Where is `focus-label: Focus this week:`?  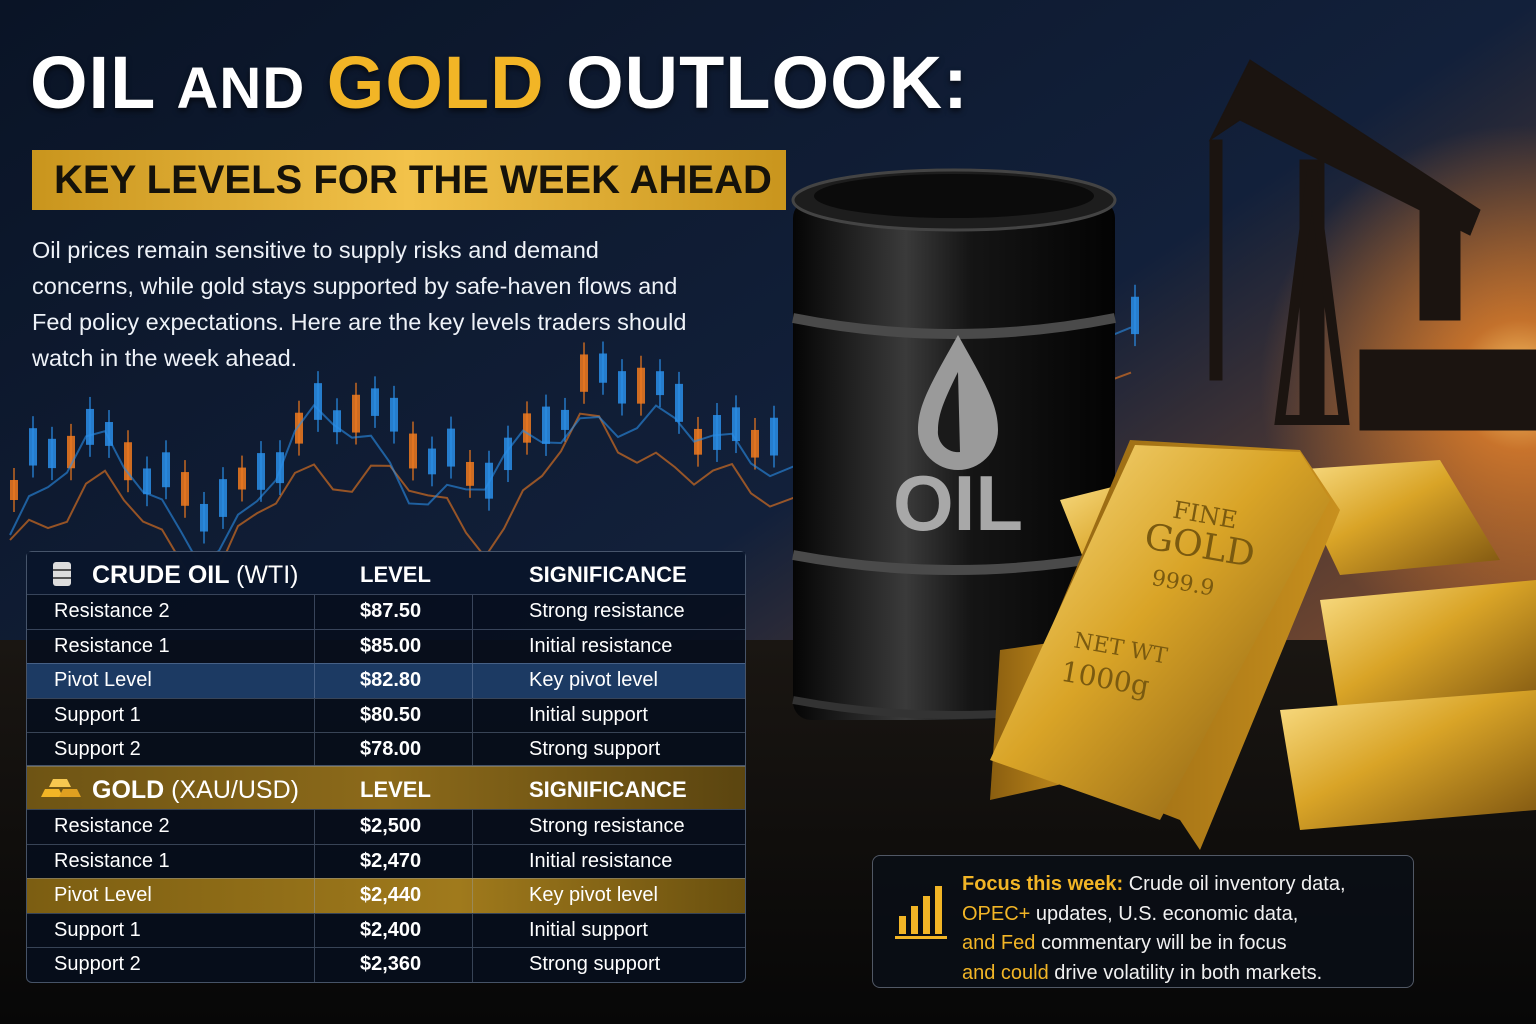 focus-label: Focus this week: is located at coordinates (1043, 884).